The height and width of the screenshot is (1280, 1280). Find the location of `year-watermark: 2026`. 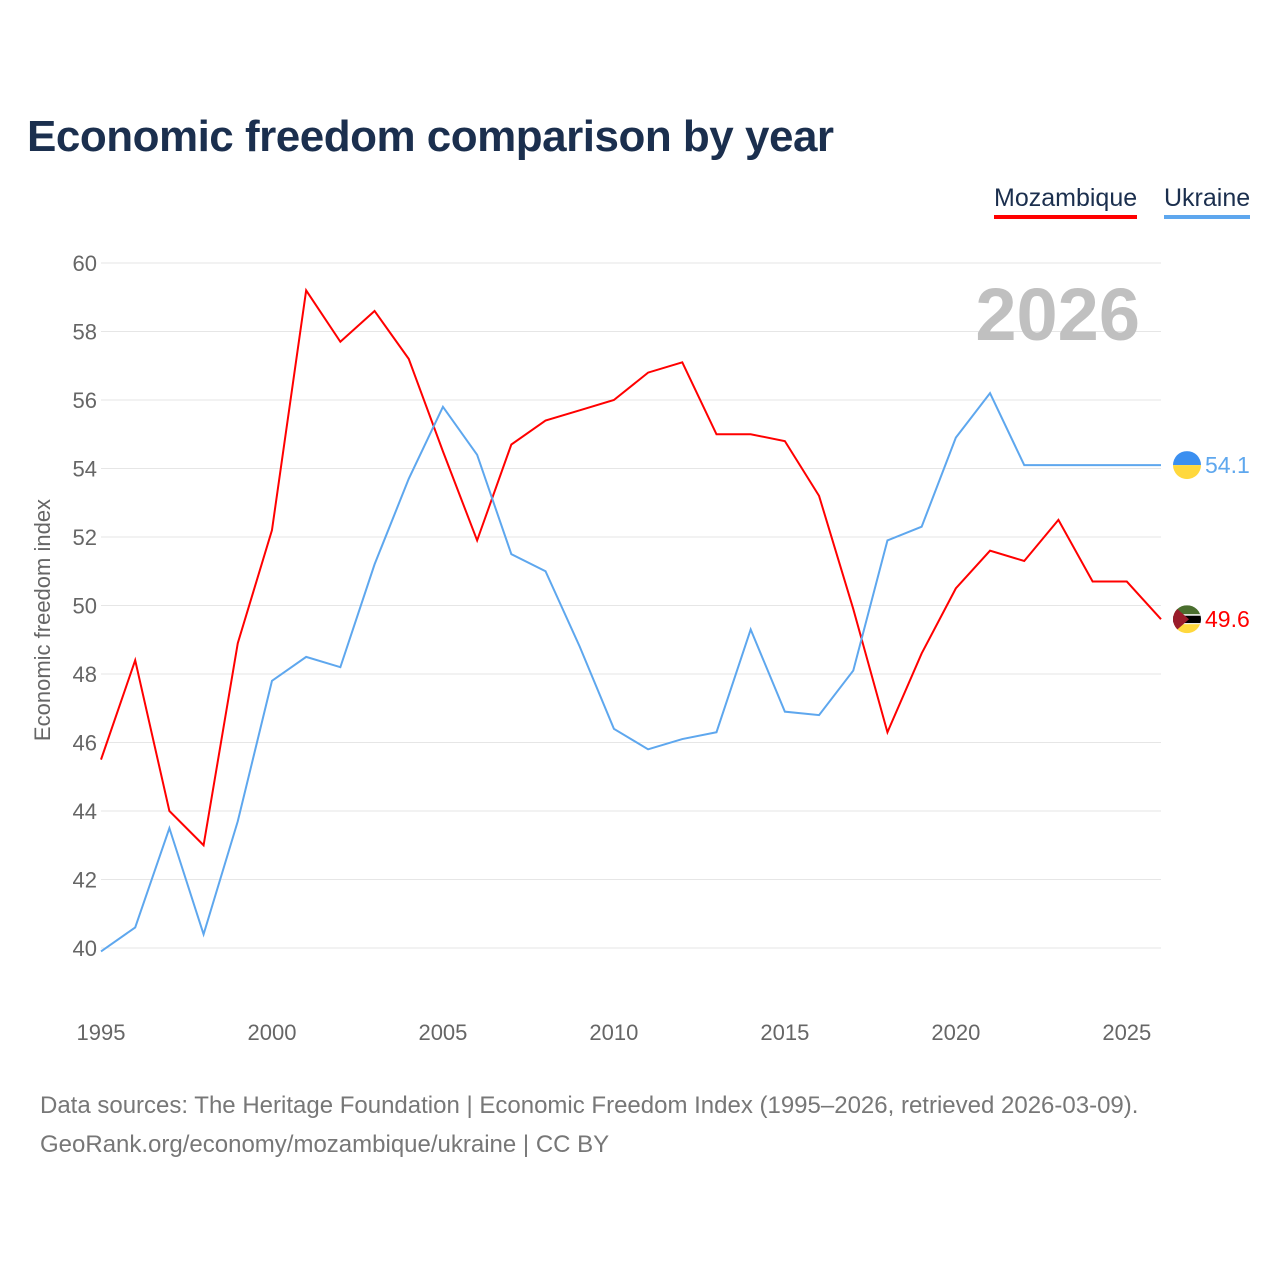

year-watermark: 2026 is located at coordinates (1057, 314).